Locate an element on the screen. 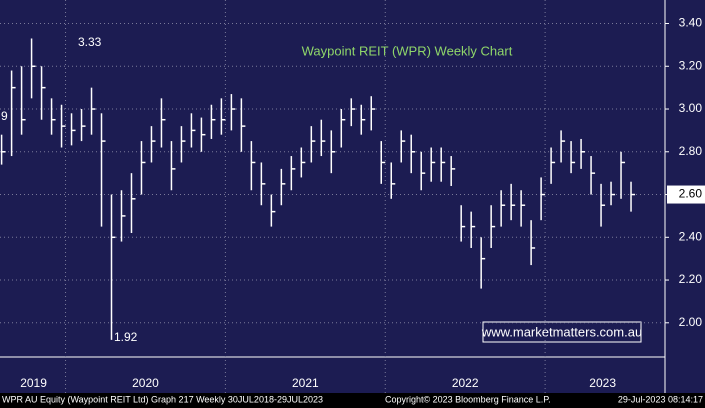 The height and width of the screenshot is (408, 705). watermark: www.marketmatters.com.au is located at coordinates (561, 331).